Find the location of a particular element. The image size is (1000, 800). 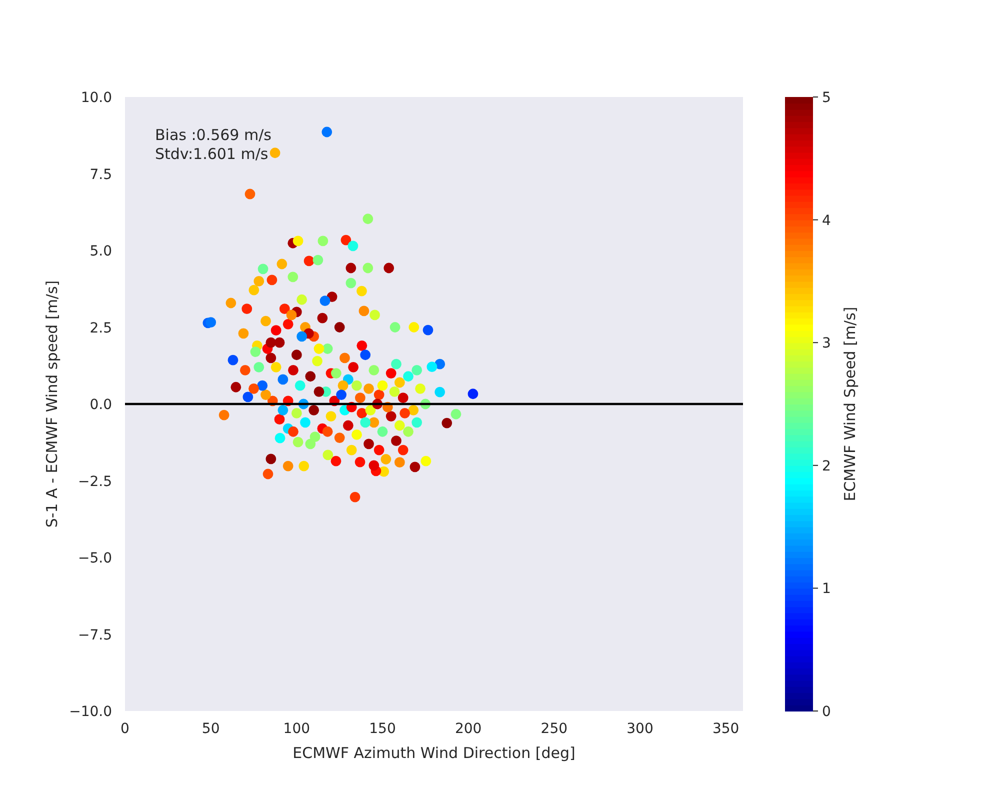

x-tick-label: 300 is located at coordinates (640, 729).